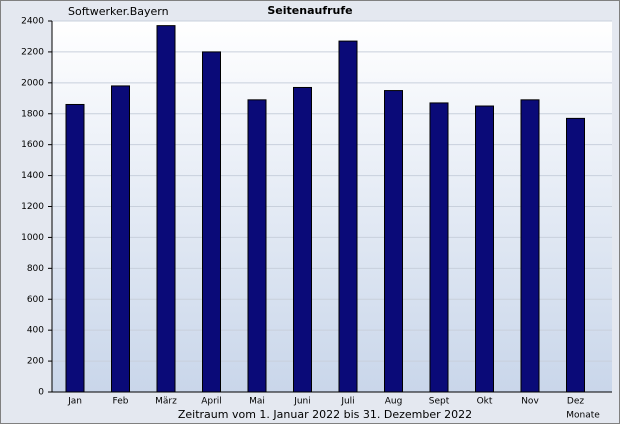 This screenshot has height=424, width=620. Describe the element at coordinates (32, 114) in the screenshot. I see `y-tick-label: 1800` at that location.